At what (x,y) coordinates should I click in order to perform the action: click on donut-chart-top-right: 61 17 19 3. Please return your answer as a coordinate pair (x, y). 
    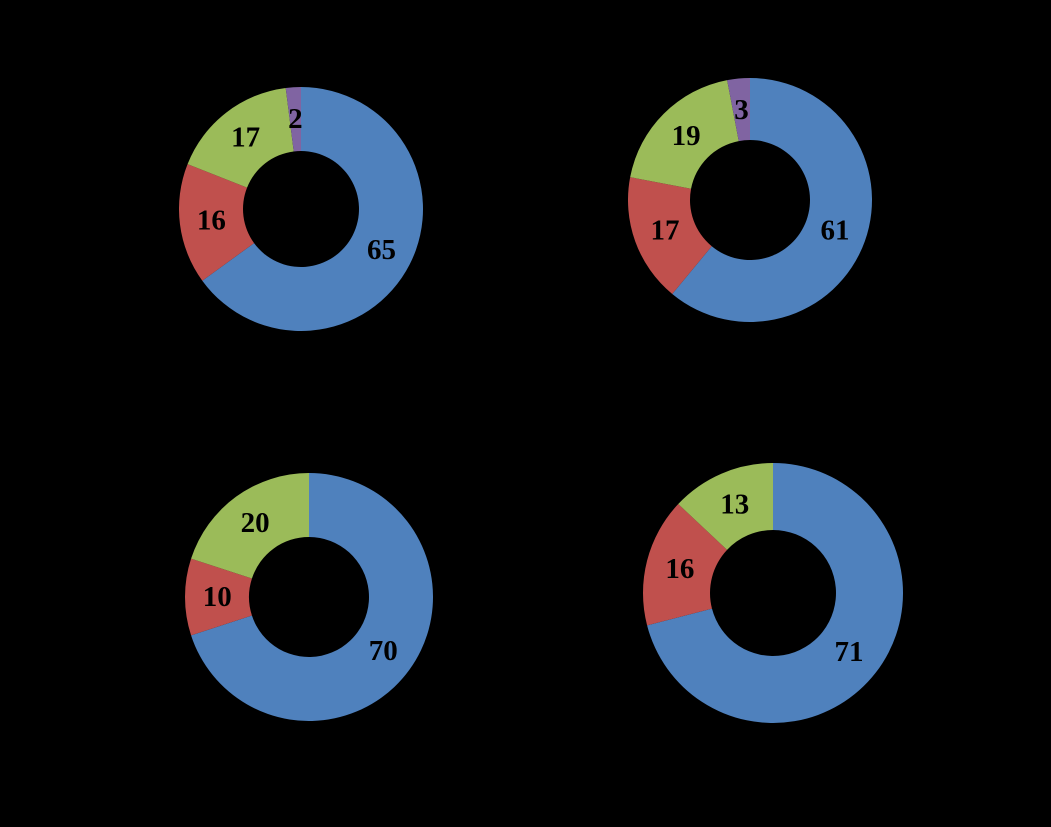
    Looking at the image, I should click on (750, 200).